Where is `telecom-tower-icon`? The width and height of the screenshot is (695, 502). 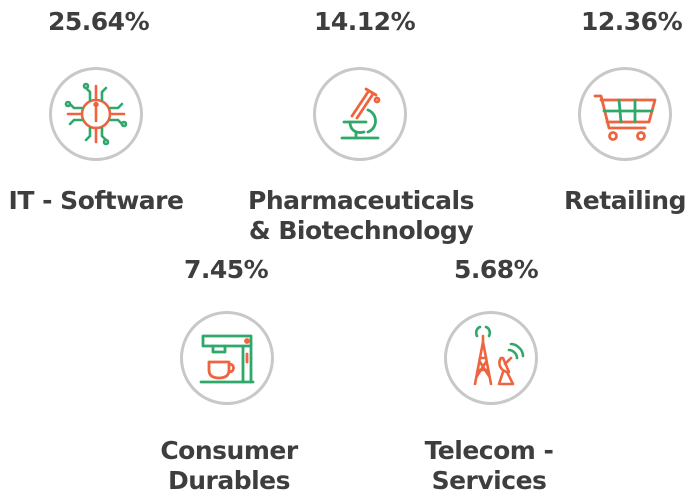
telecom-tower-icon is located at coordinates (499, 355).